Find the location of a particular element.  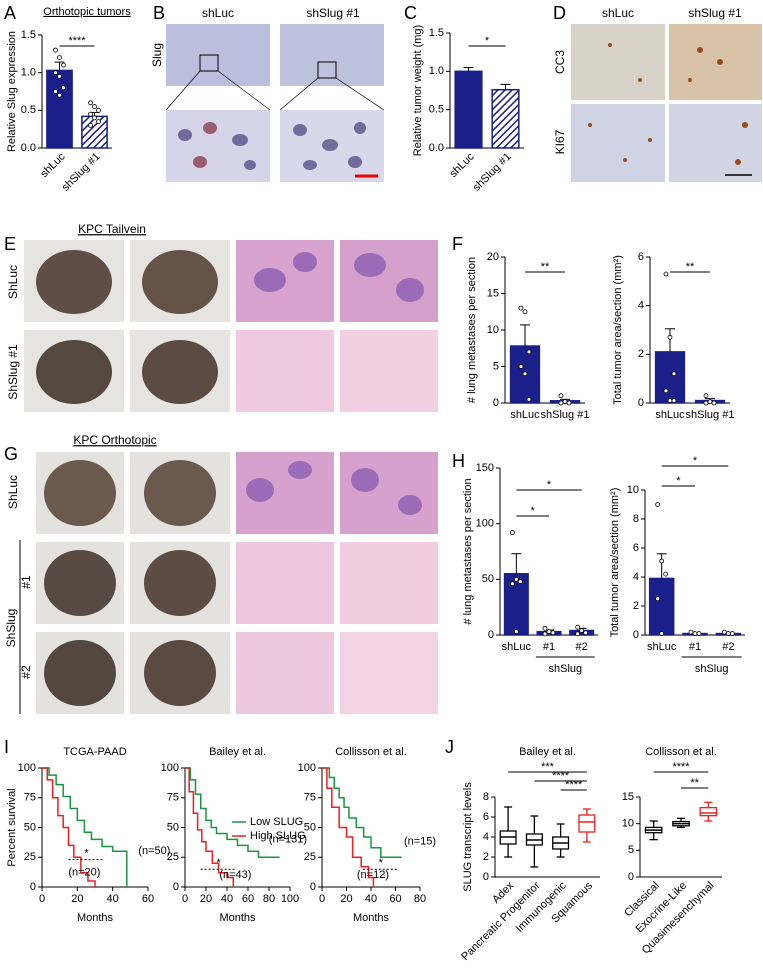

x-tick-label: 20 is located at coordinates (77, 899).